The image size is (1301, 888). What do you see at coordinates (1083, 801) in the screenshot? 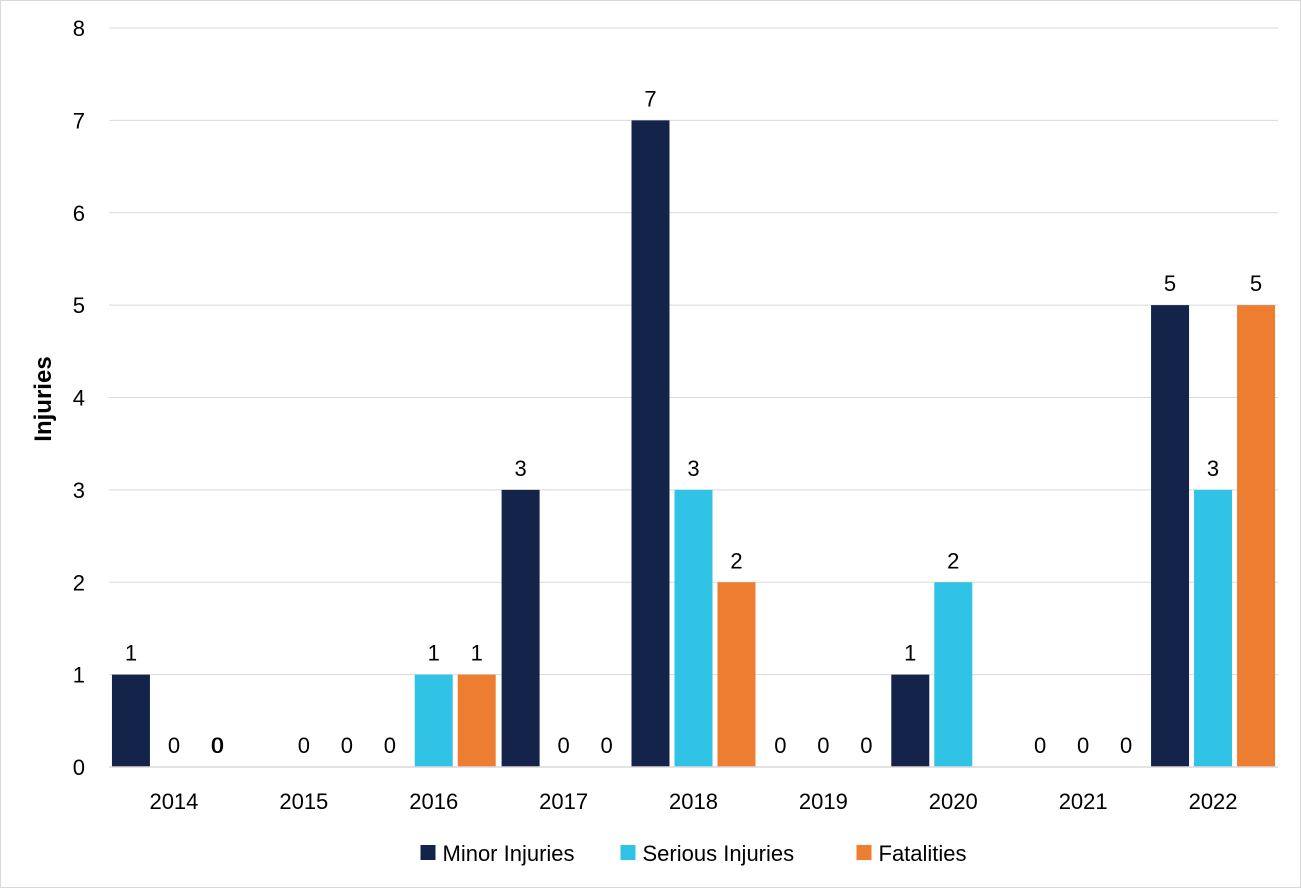
I see `x-tick-label: 2021` at bounding box center [1083, 801].